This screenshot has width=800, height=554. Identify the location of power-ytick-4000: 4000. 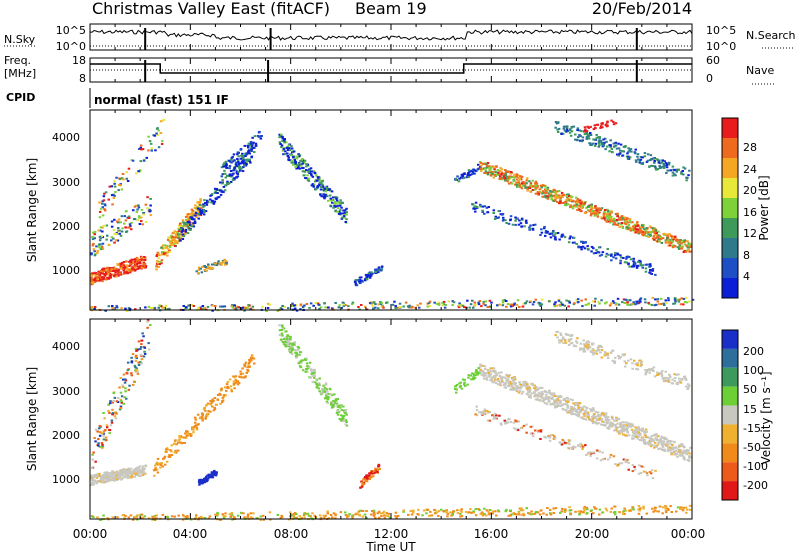
(66, 137).